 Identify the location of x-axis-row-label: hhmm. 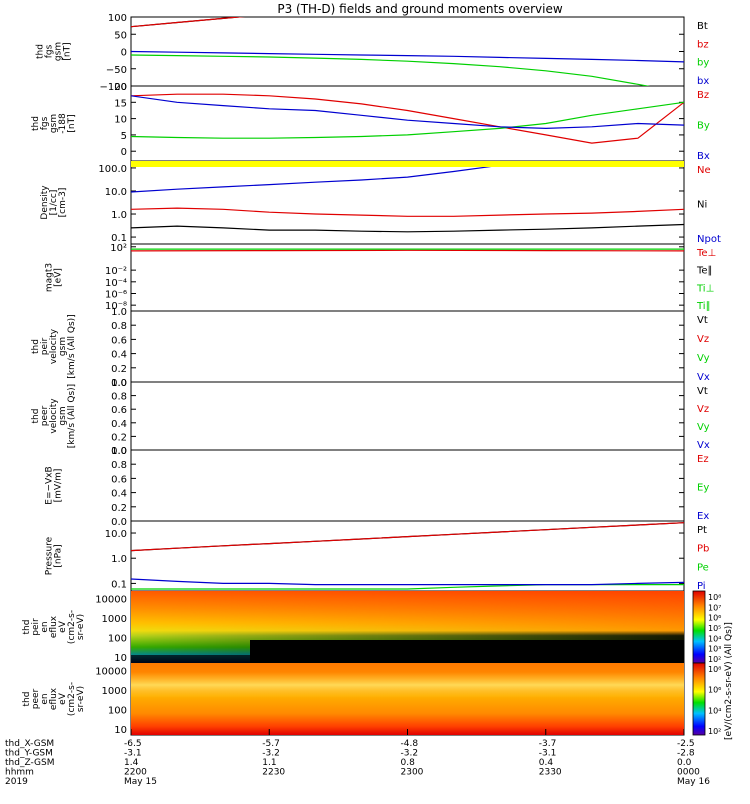
(19, 773).